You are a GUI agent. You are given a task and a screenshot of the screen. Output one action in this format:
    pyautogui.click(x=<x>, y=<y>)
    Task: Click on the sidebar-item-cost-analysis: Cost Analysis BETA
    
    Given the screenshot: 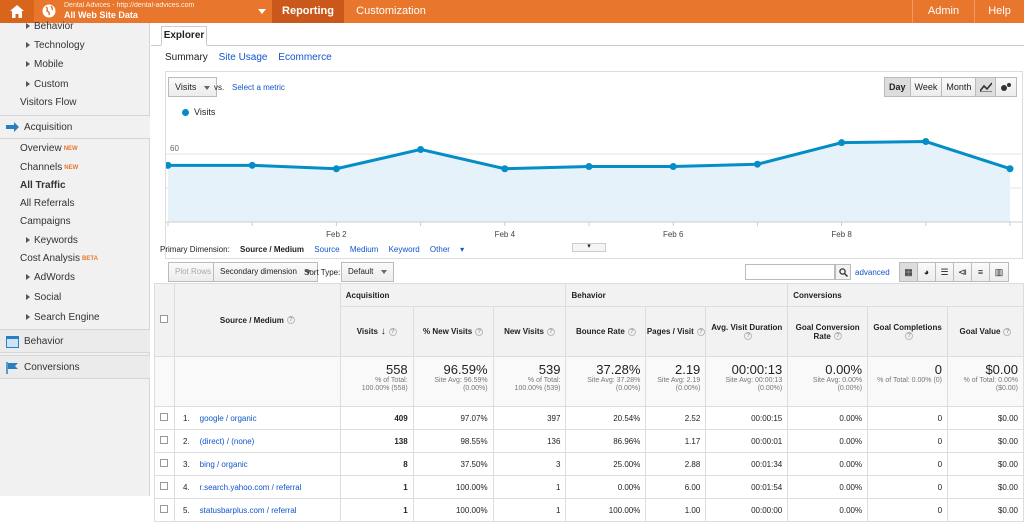 What is the action you would take?
    pyautogui.click(x=75, y=259)
    